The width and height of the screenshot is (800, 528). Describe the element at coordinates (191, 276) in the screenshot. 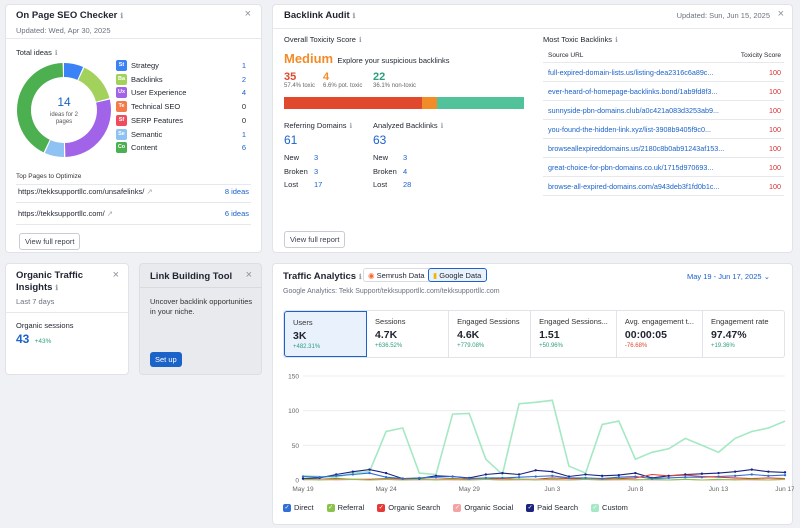

I see `link-building-title: Link Building Tool` at that location.